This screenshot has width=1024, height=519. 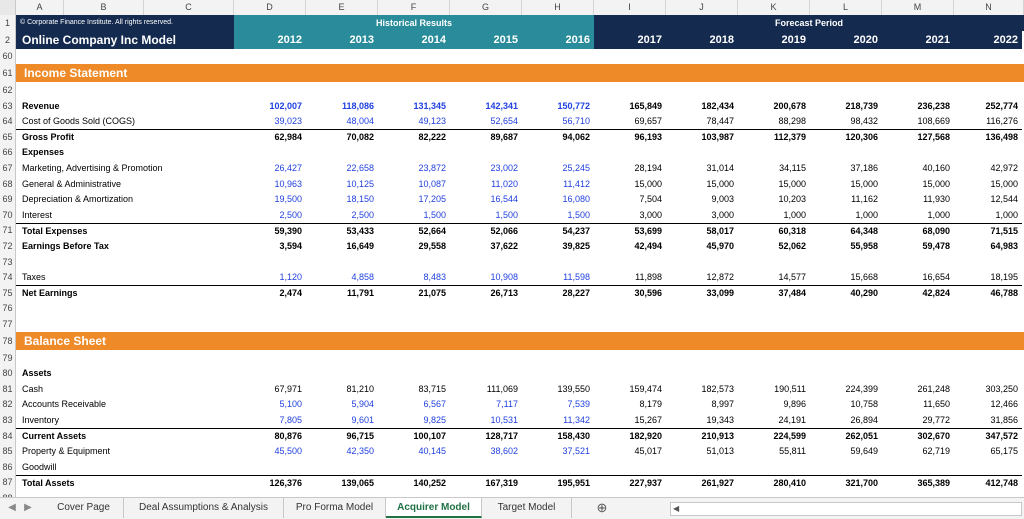 I want to click on column-header-h: H, so click(x=558, y=7).